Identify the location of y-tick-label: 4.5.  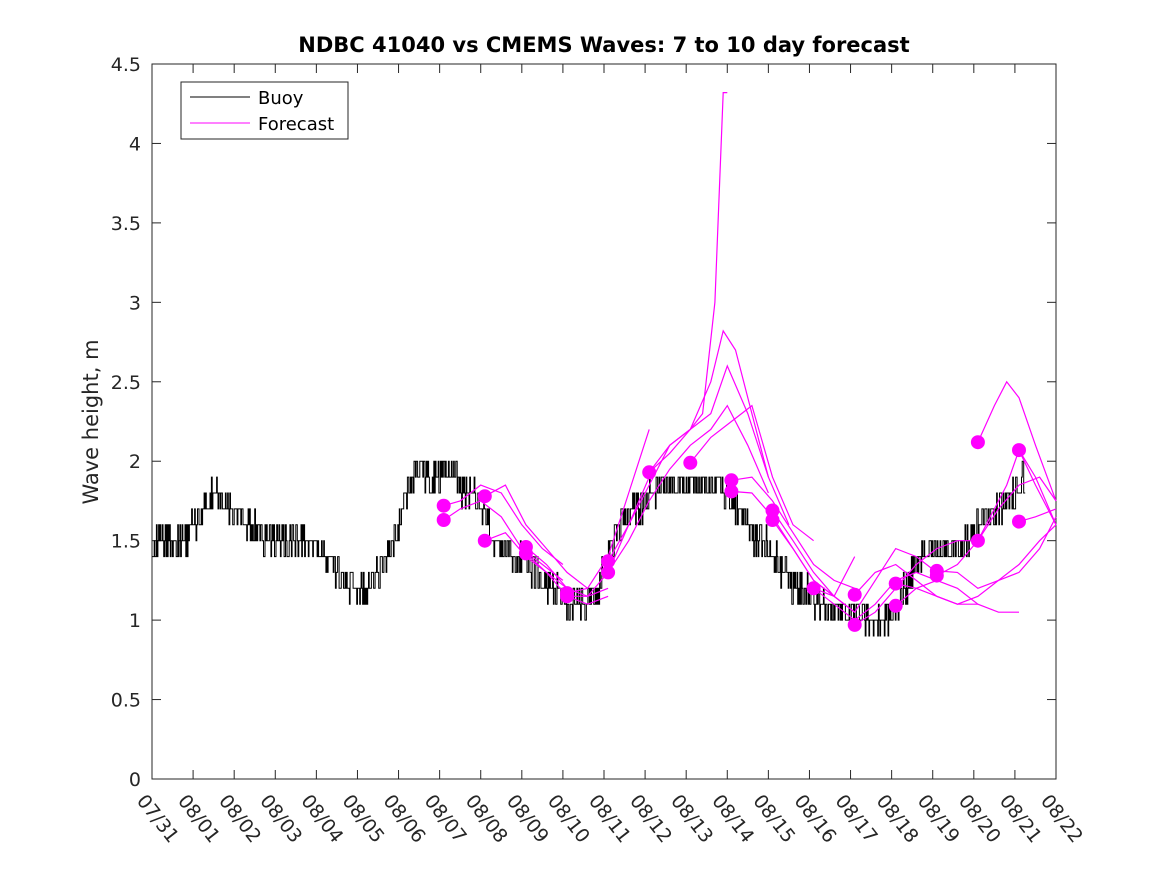
(126, 65).